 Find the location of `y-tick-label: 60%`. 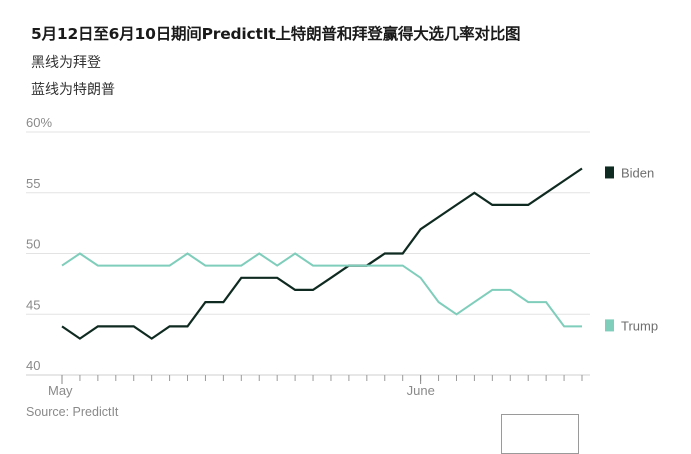

y-tick-label: 60% is located at coordinates (39, 122).